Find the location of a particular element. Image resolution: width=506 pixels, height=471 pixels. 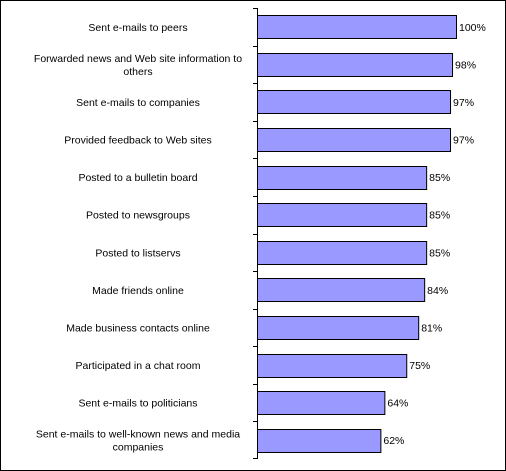

category-label: Participated in a chat room is located at coordinates (138, 366).